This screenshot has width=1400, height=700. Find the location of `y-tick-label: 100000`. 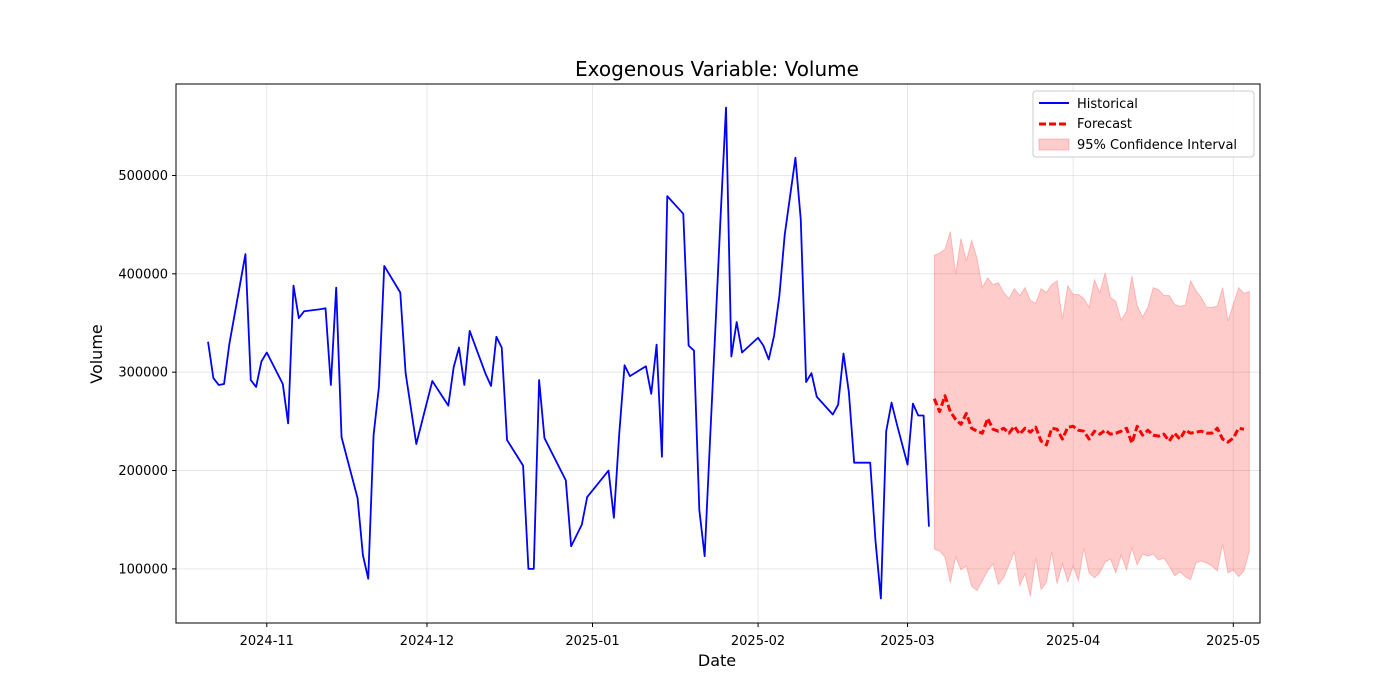

y-tick-label: 100000 is located at coordinates (143, 569).